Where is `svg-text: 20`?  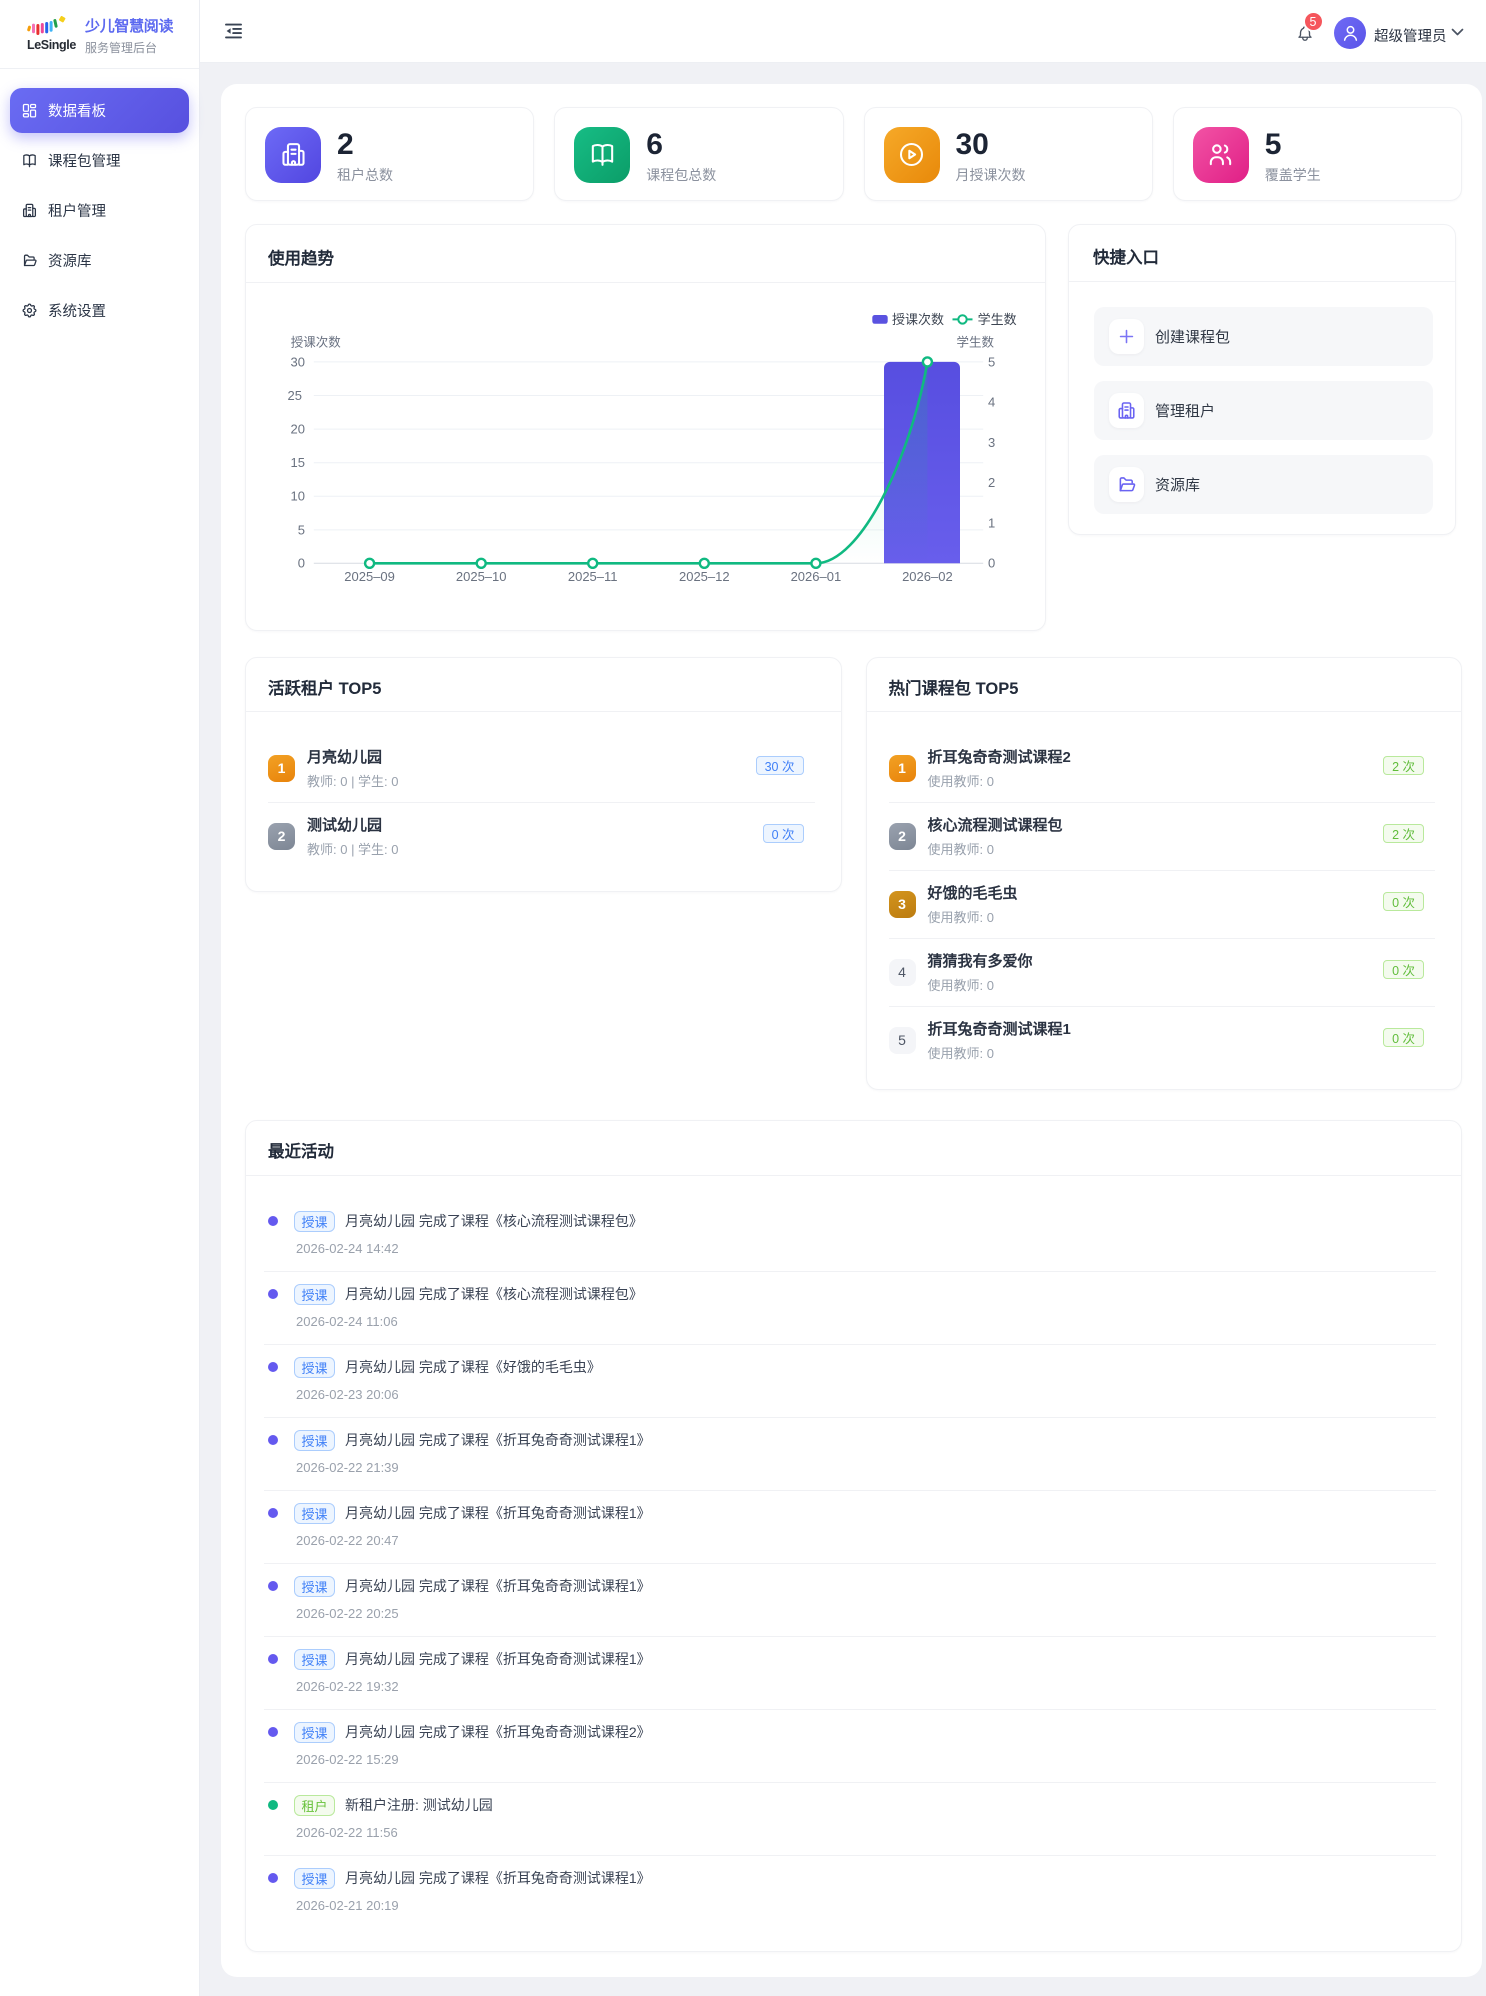
svg-text: 20 is located at coordinates (298, 429).